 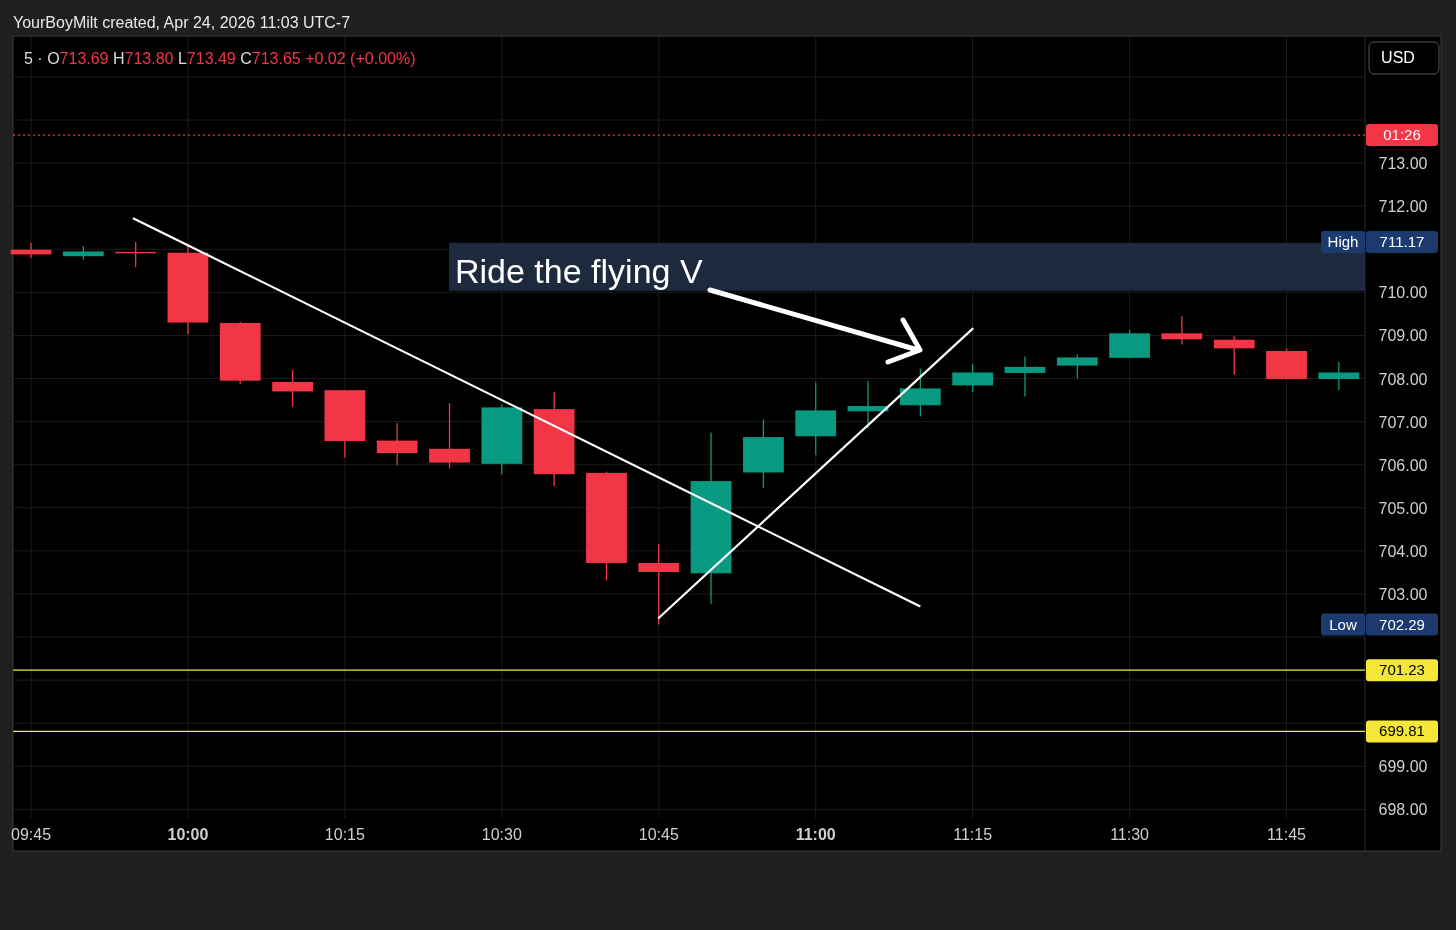 I want to click on y-tick-label: 705.00, so click(x=1403, y=508).